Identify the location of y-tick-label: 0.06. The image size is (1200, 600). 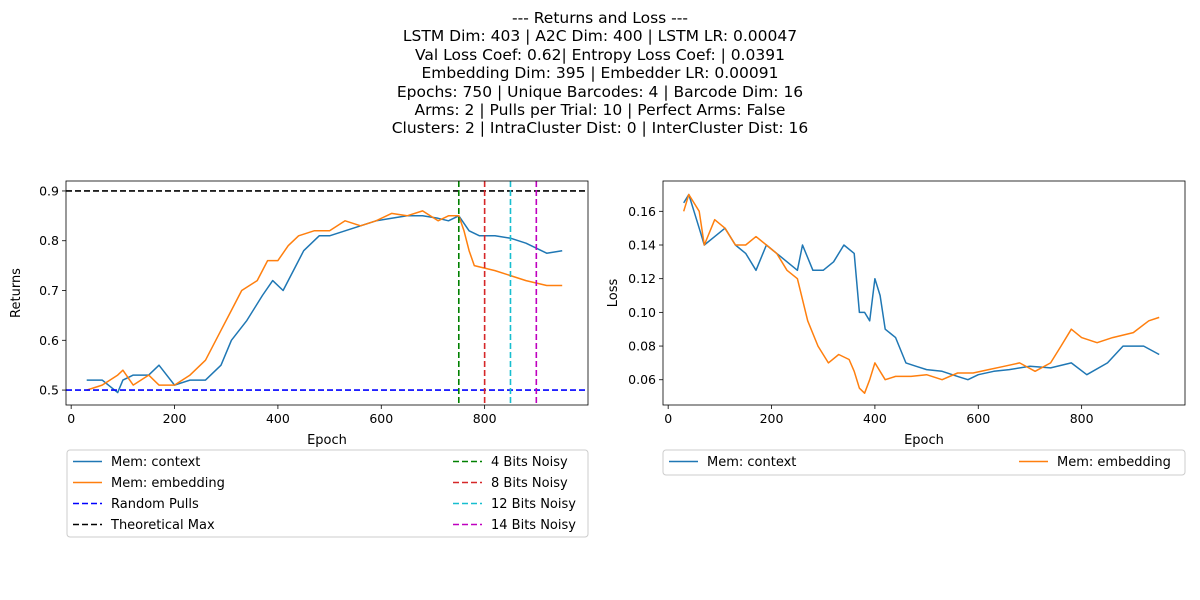
(642, 379).